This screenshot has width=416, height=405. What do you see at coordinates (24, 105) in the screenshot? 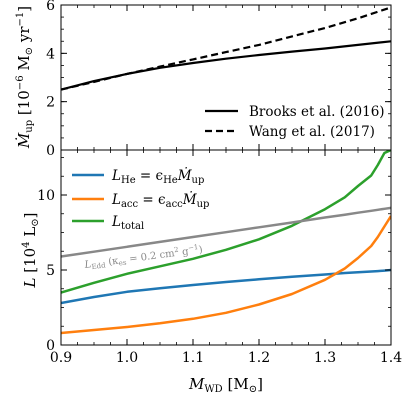
I see `y-top-unit: [10` at bounding box center [24, 105].